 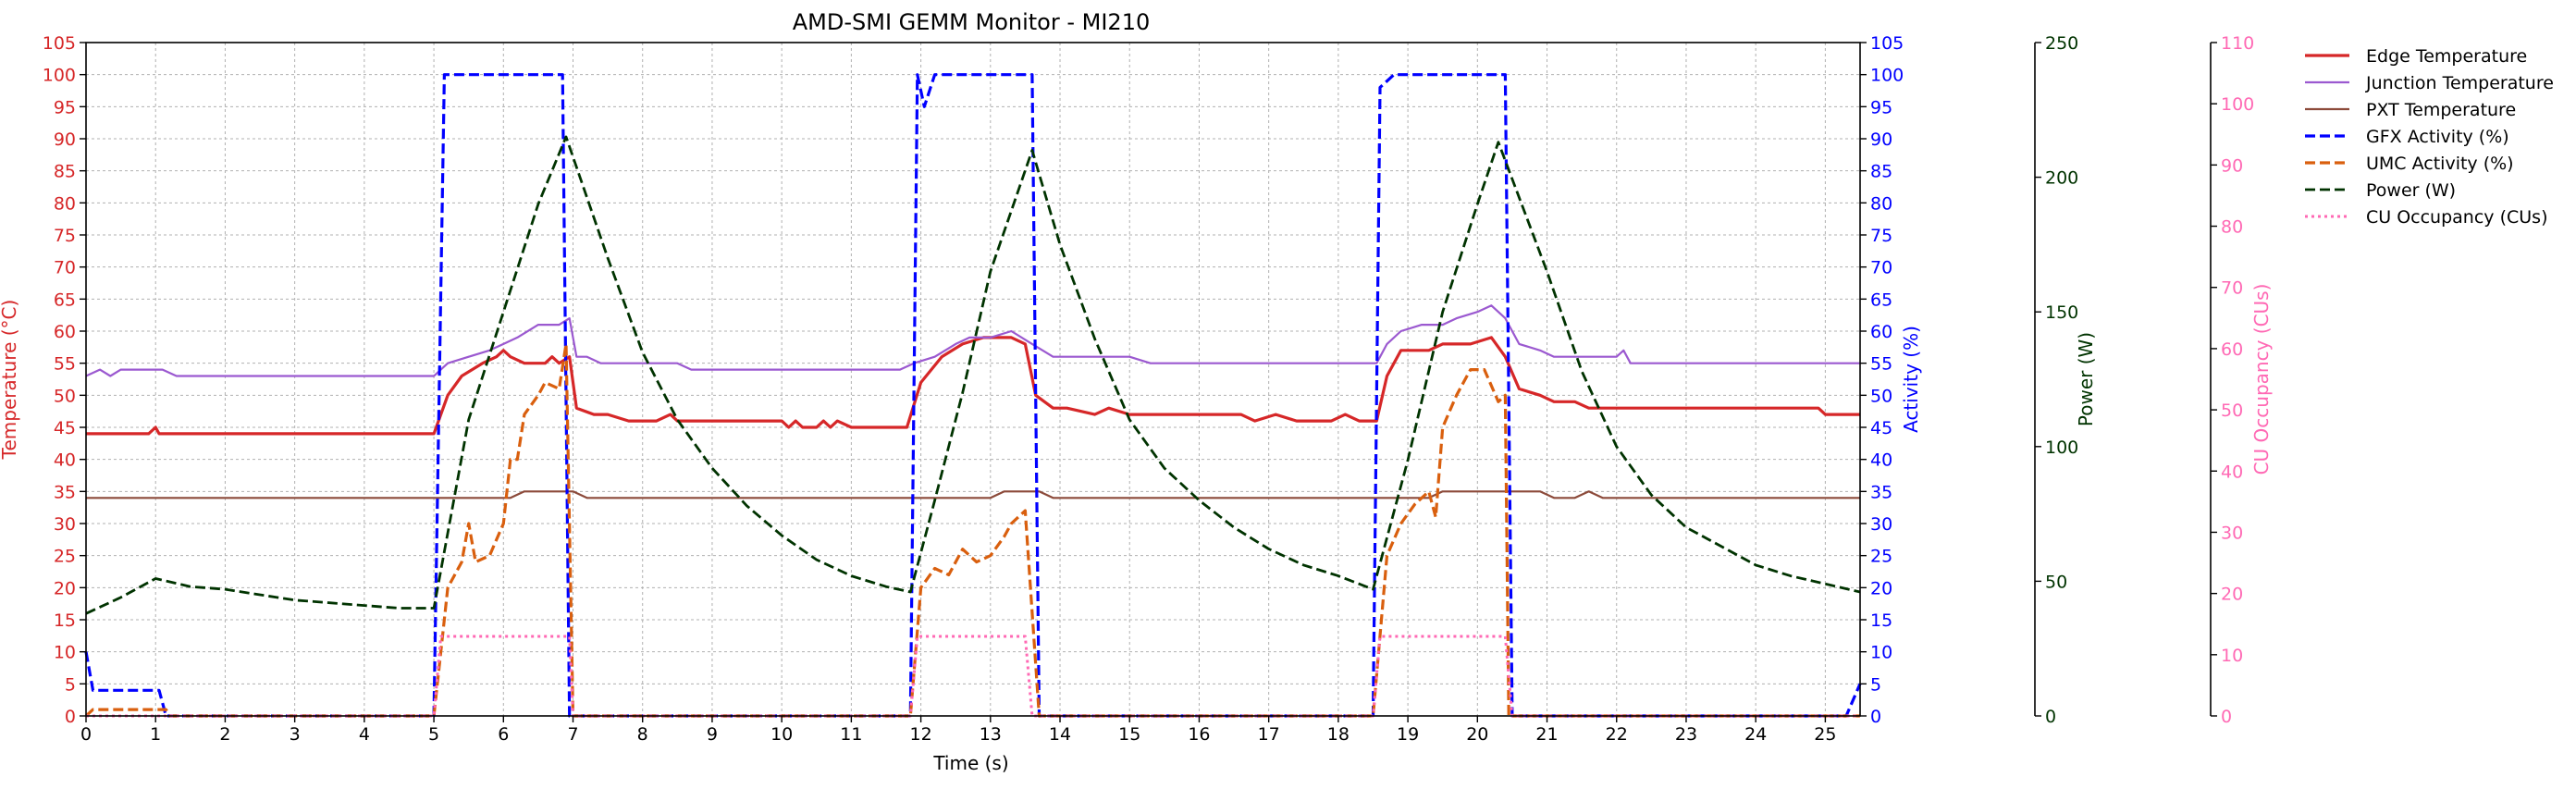 What do you see at coordinates (65, 300) in the screenshot?
I see `temp-tick-label: 65` at bounding box center [65, 300].